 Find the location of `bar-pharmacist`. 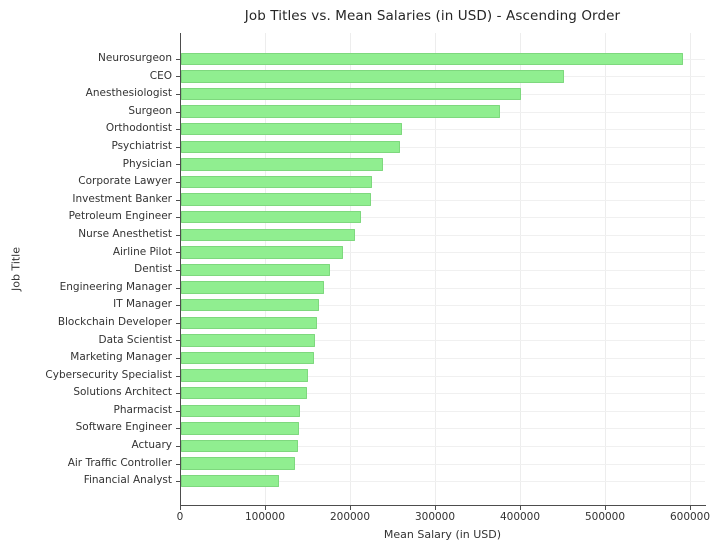

bar-pharmacist is located at coordinates (240, 411).